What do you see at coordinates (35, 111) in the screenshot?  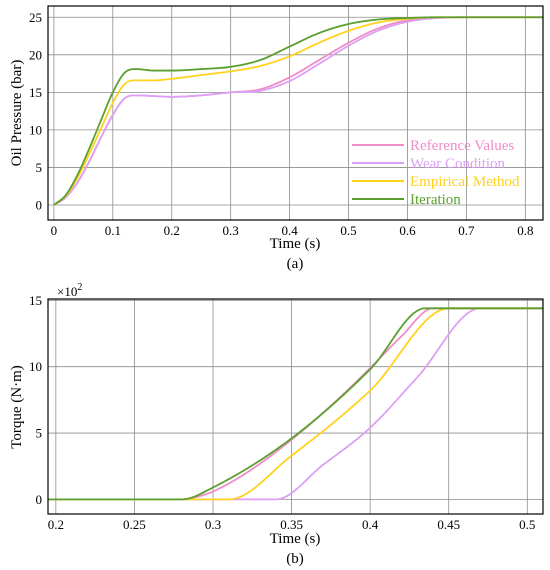 I see `y-tick-labels: 0 5 10 15 20 25` at bounding box center [35, 111].